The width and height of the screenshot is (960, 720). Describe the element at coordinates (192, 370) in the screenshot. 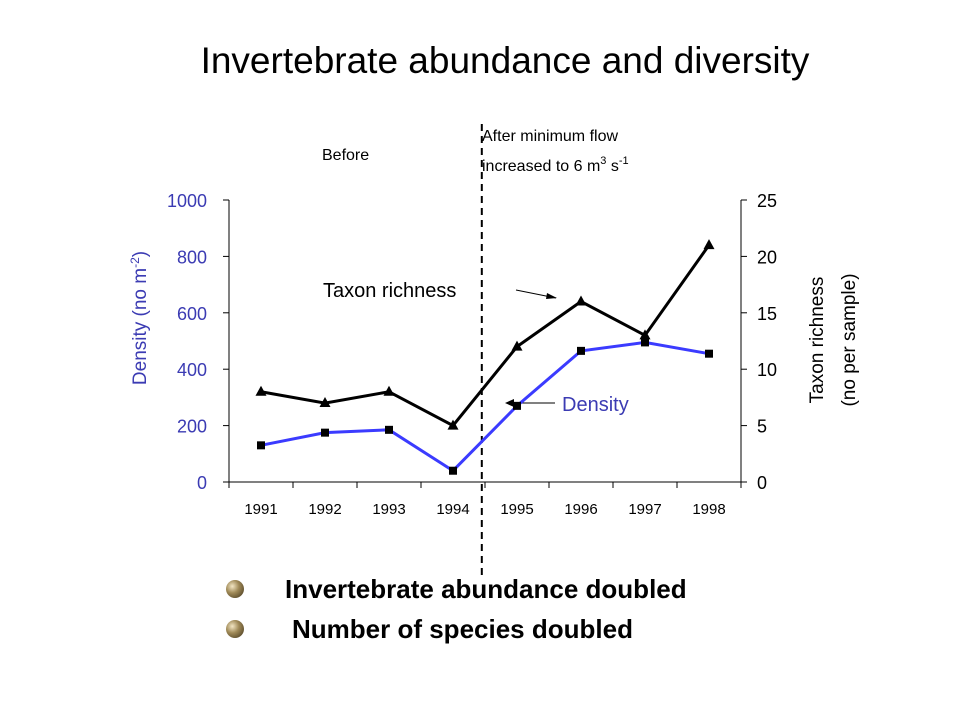

I see `left-tick-label: 400` at that location.